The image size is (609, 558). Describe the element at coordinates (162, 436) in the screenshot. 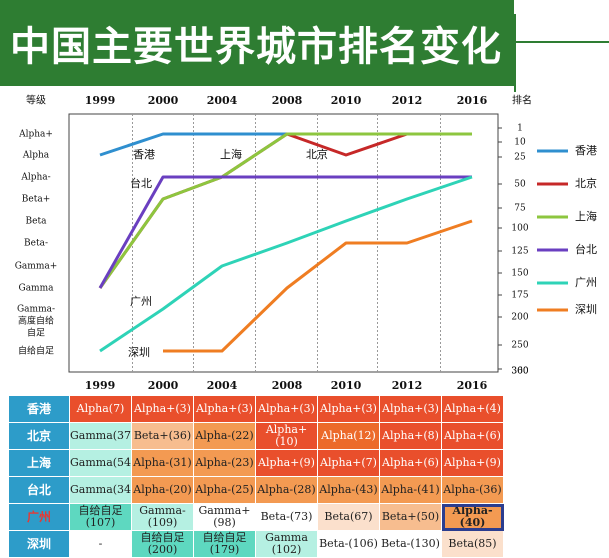

I see `table-cell: Beta+(36)` at that location.